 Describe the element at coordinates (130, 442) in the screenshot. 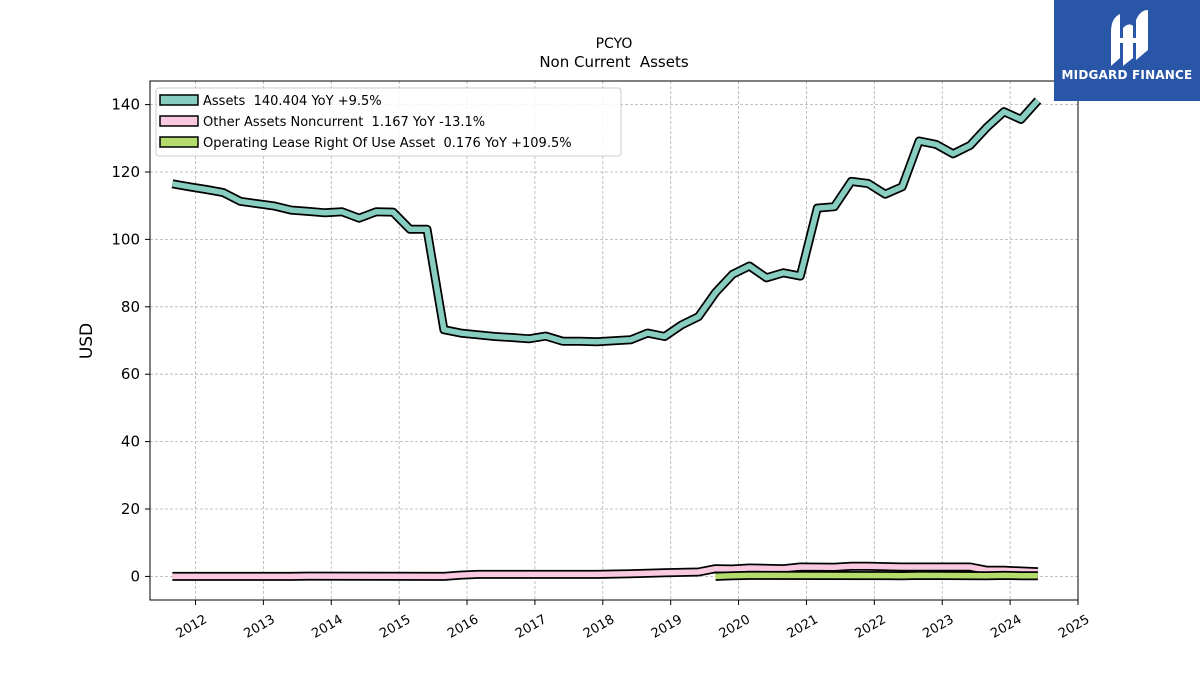

I see `y-tick-label: 40` at that location.